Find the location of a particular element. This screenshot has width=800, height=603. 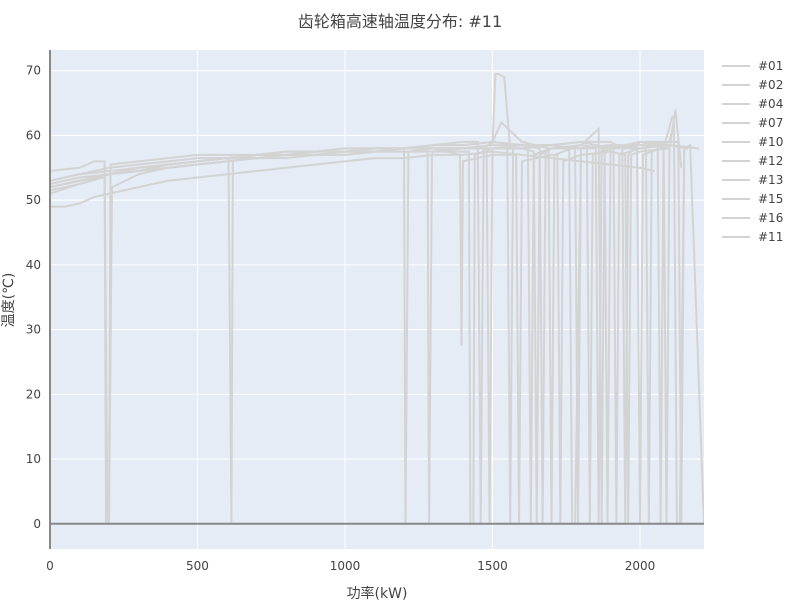

legend-item: #12 is located at coordinates (752, 160).